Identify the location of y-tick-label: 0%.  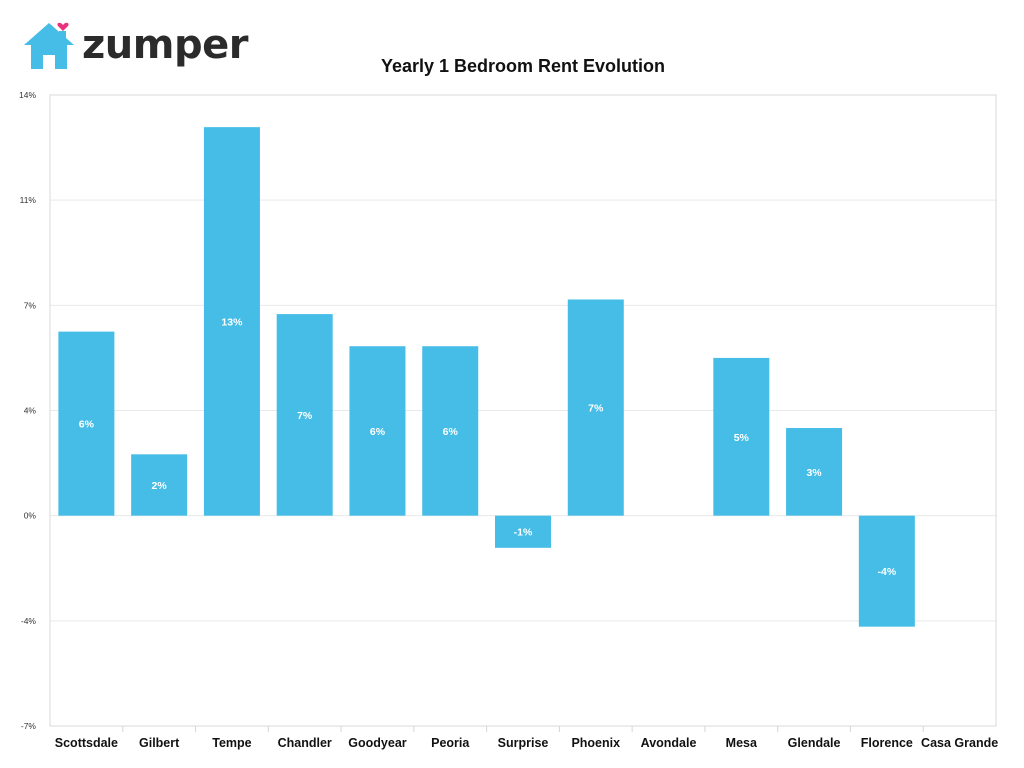
(30, 516).